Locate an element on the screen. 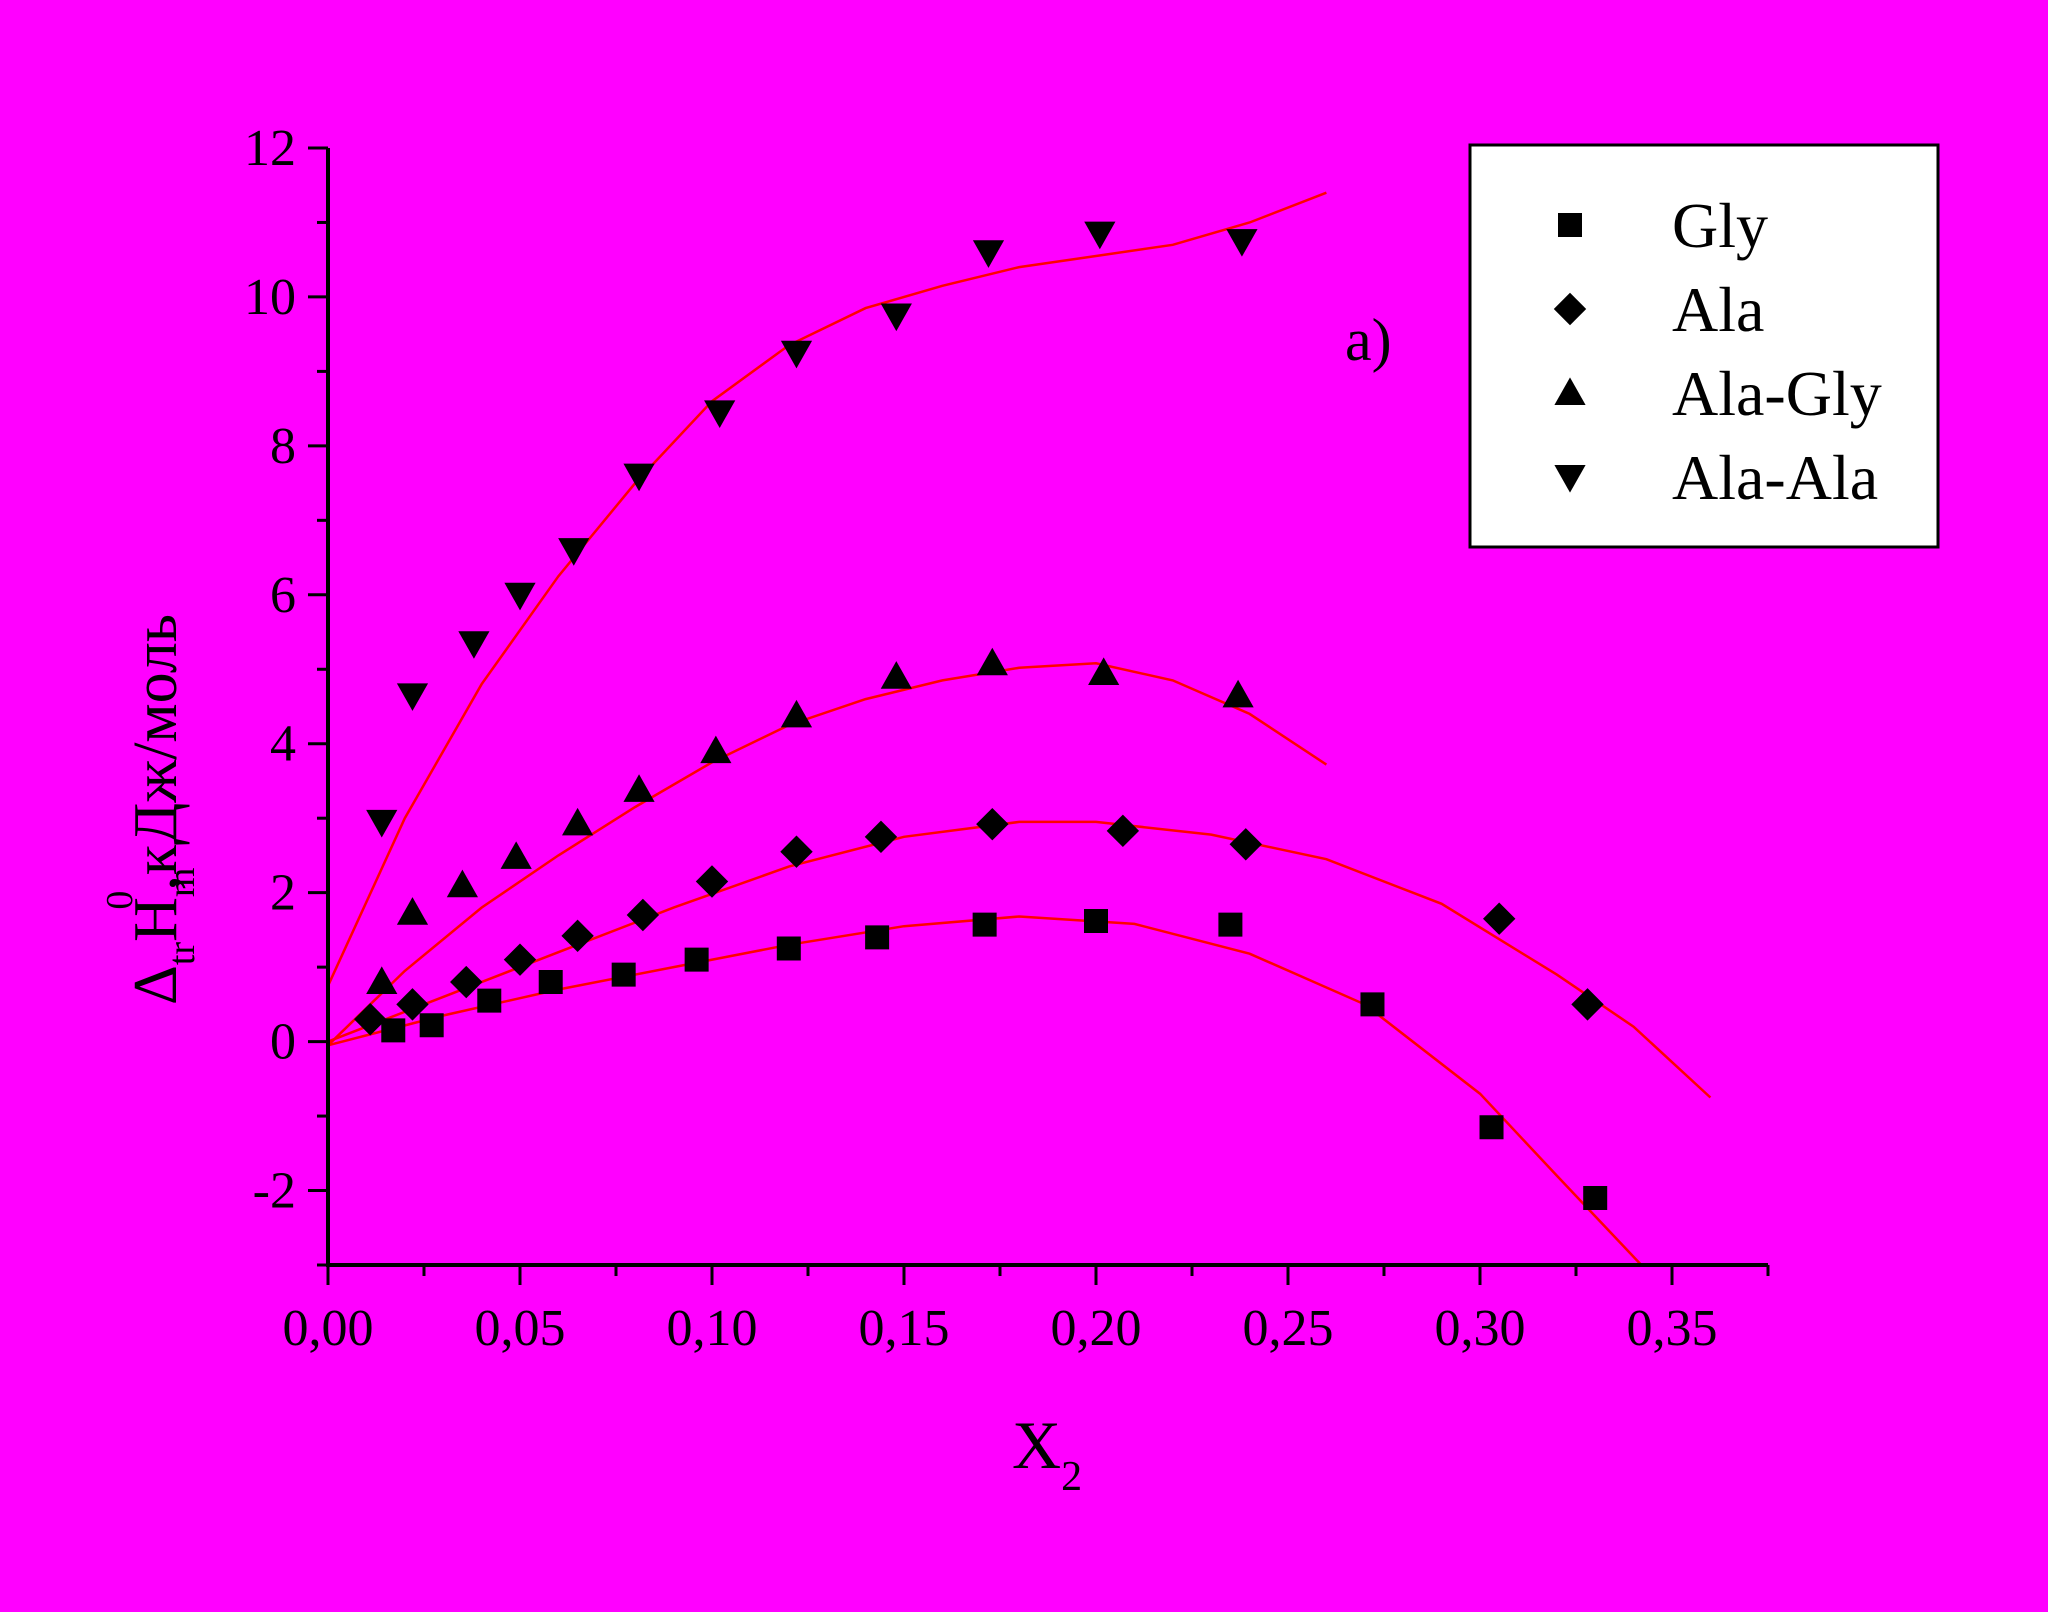 This screenshot has width=2048, height=1612. x-axis-title: X2 is located at coordinates (1047, 1453).